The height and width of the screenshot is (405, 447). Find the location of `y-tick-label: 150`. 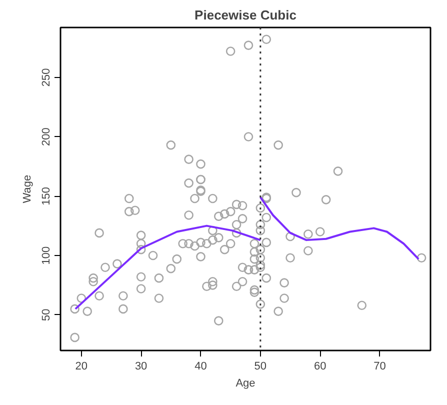

y-tick-label: 150 is located at coordinates (46, 196).